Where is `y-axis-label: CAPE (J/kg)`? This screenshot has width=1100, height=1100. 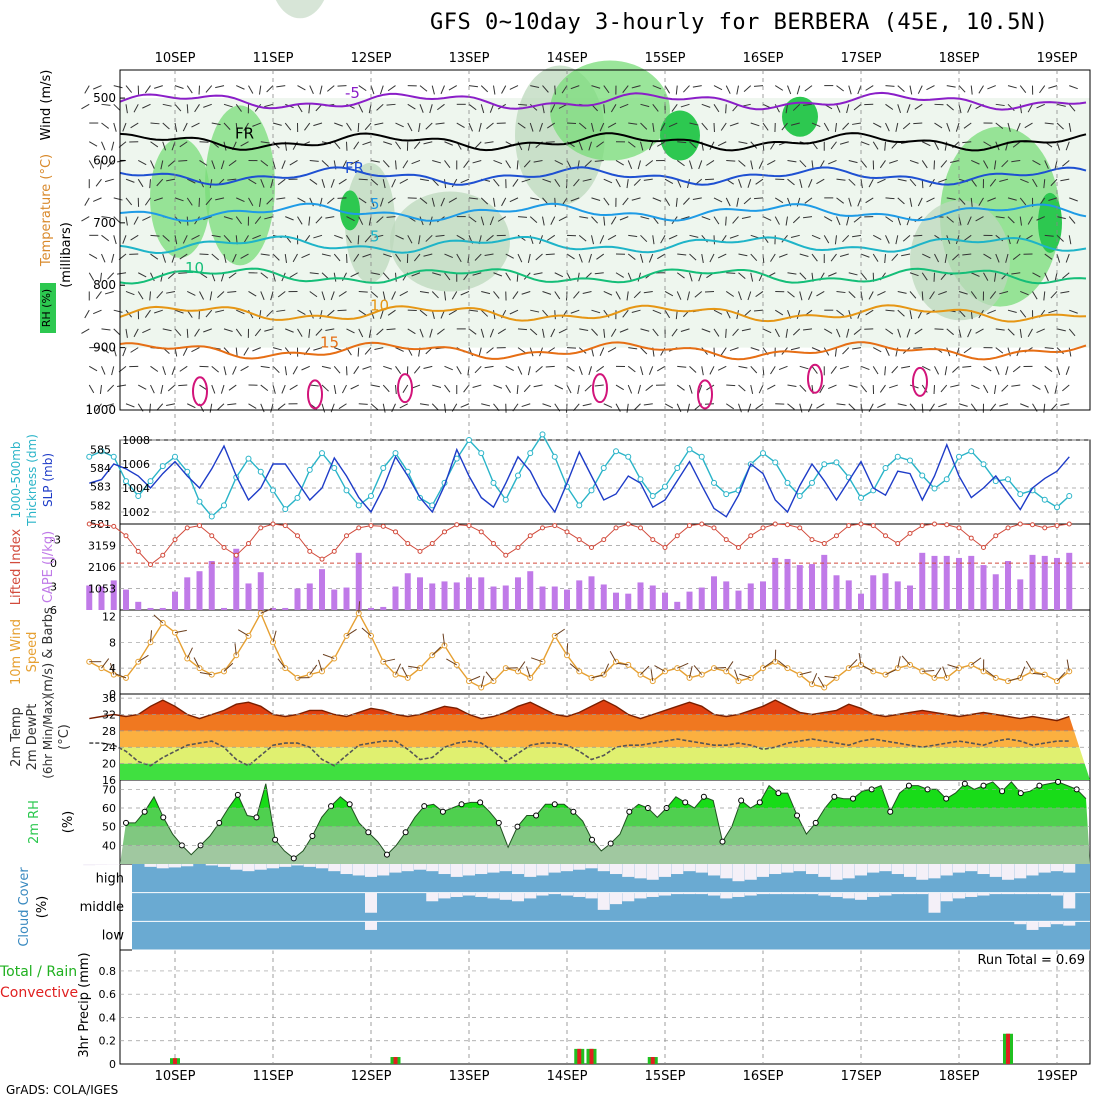 y-axis-label: CAPE (J/kg) is located at coordinates (48, 567).